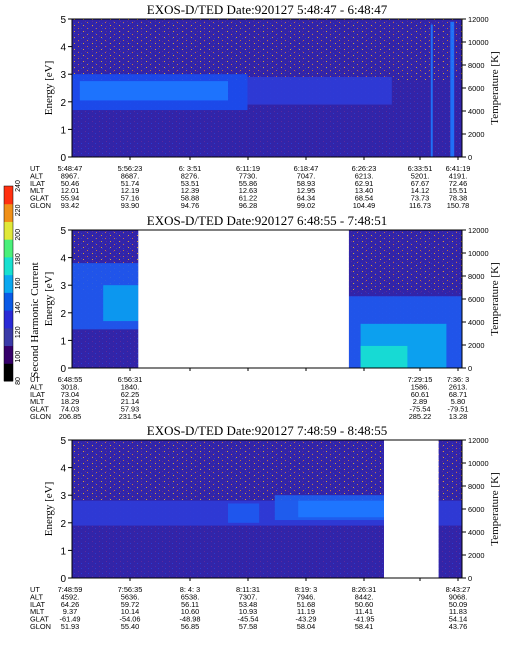 The height and width of the screenshot is (649, 505). Describe the element at coordinates (420, 379) in the screenshot. I see `table-cell: 7:29:15` at that location.